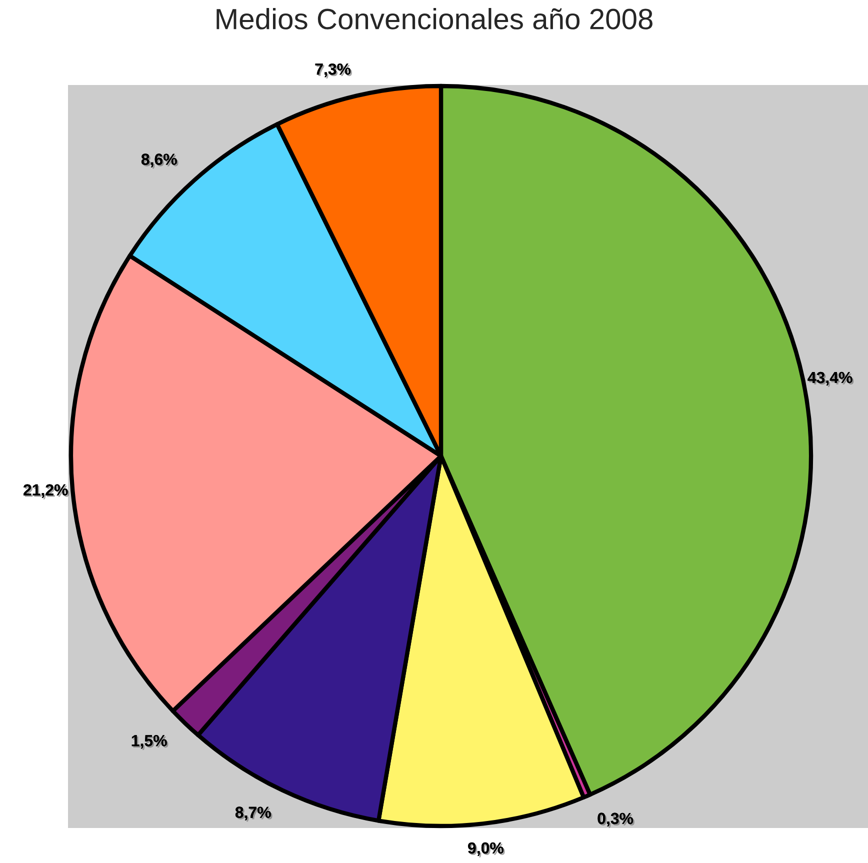 The height and width of the screenshot is (863, 868). I want to click on data-label: 9,0%, so click(486, 850).